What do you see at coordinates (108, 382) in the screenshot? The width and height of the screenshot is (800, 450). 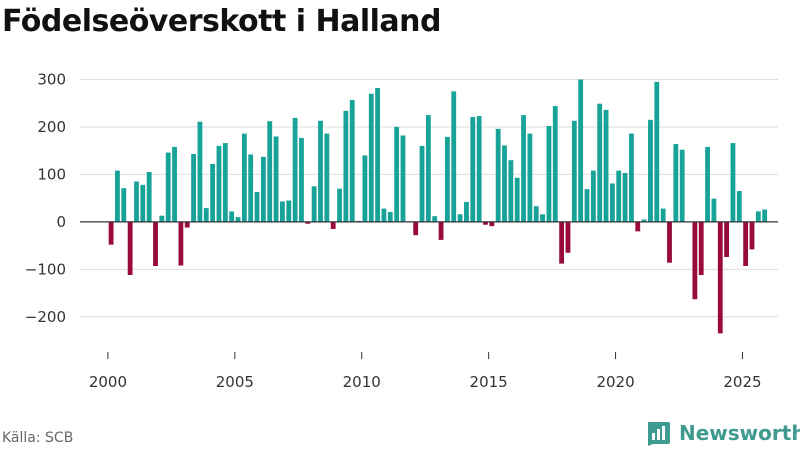 I see `x-tick-label: 2000` at bounding box center [108, 382].